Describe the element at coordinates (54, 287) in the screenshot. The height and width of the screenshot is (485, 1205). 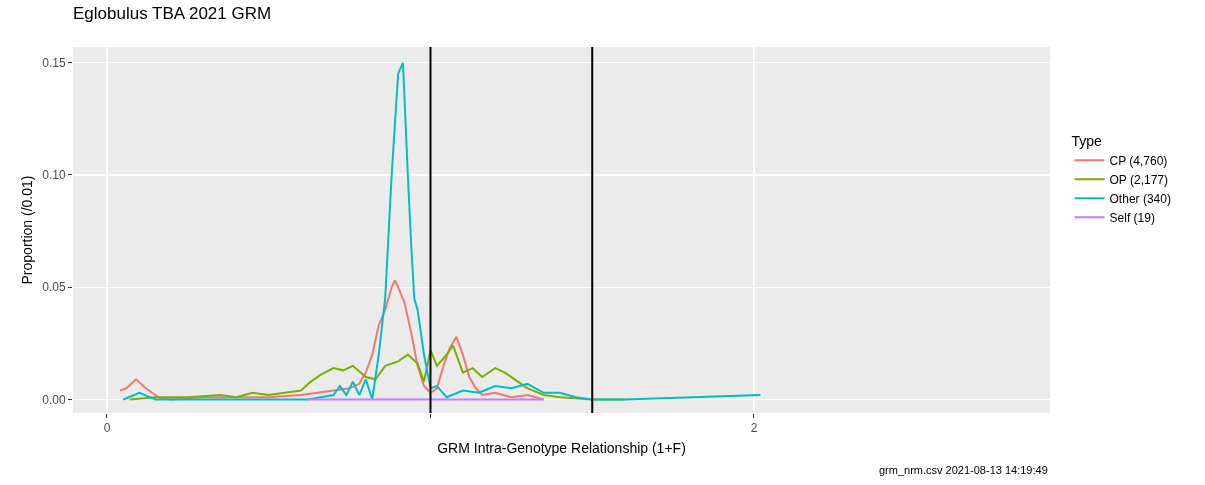
I see `y-tick-label: 0.05` at that location.